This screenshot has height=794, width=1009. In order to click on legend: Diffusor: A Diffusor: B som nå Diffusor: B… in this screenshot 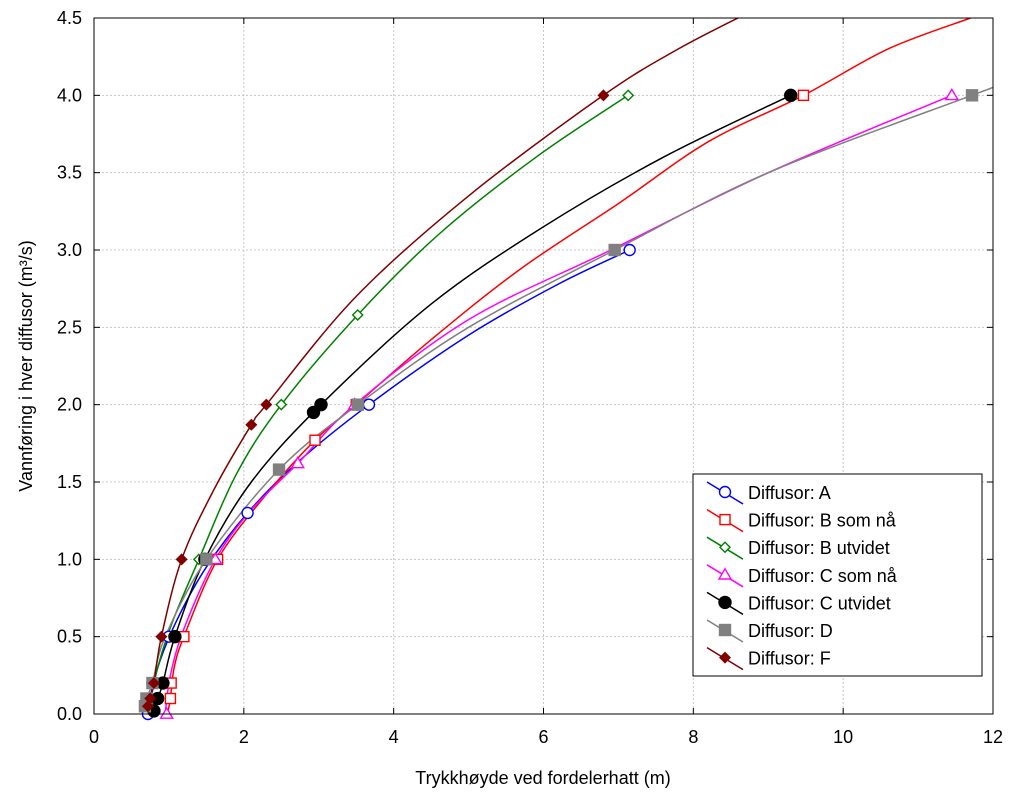, I will do `click(837, 575)`.